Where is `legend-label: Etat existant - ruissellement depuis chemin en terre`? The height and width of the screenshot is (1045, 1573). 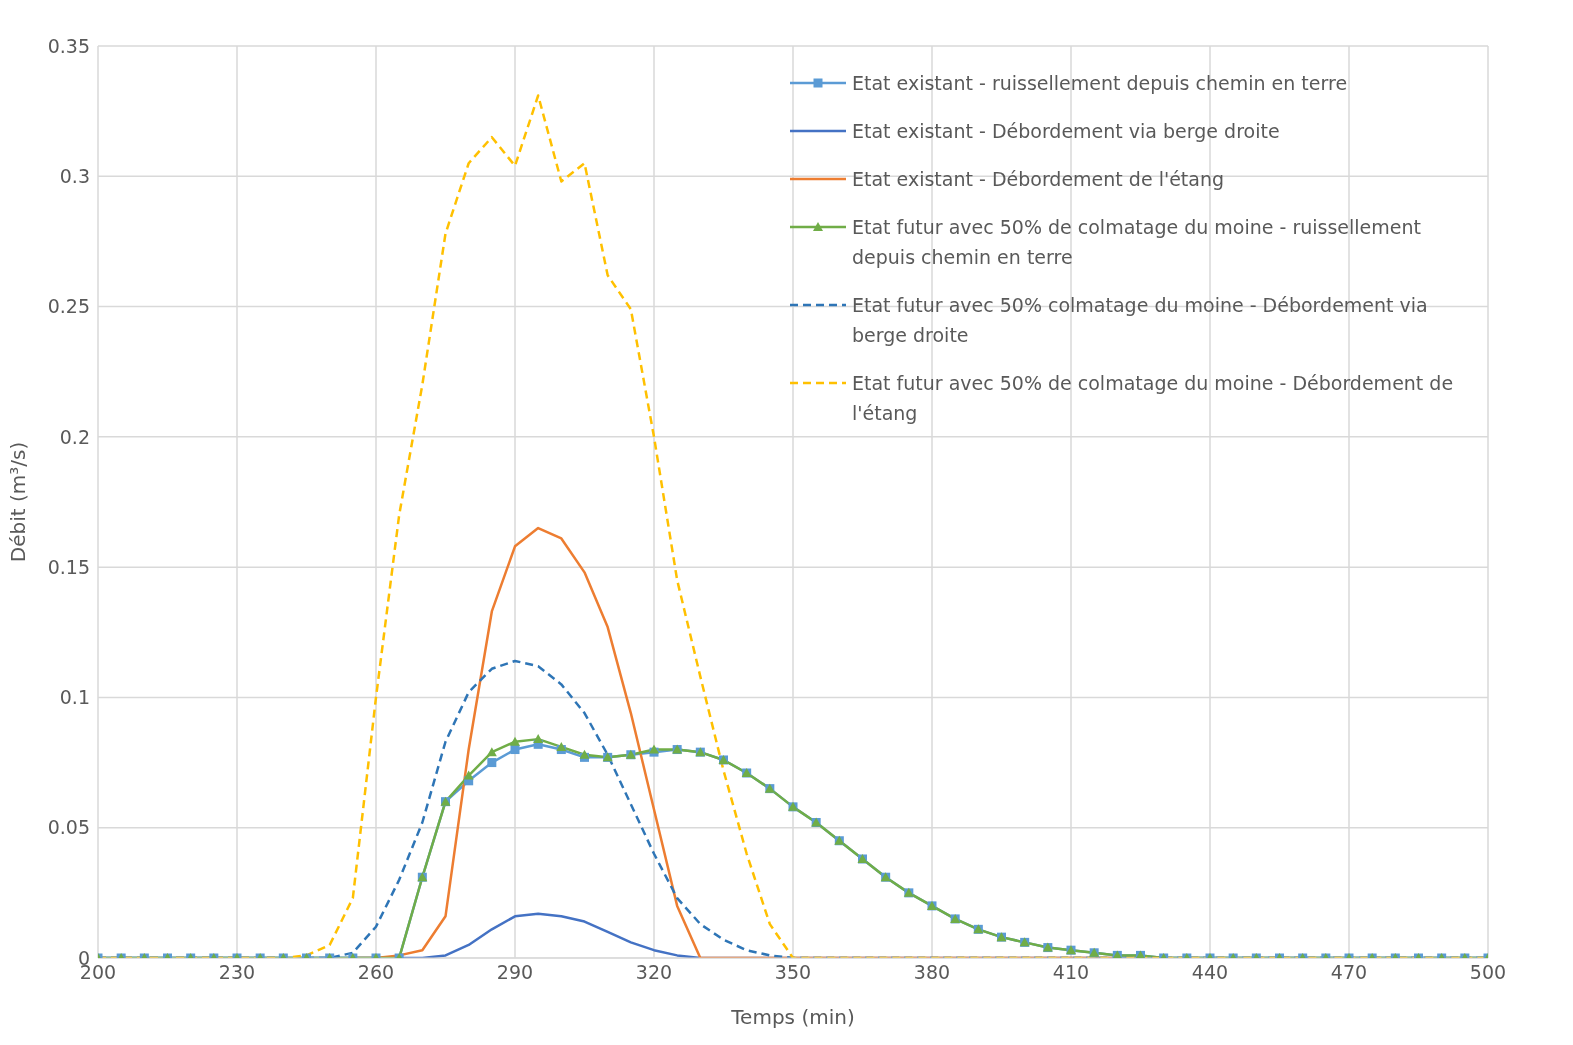
legend-label: Etat existant - ruissellement depuis chemin en terre is located at coordinates (1100, 83).